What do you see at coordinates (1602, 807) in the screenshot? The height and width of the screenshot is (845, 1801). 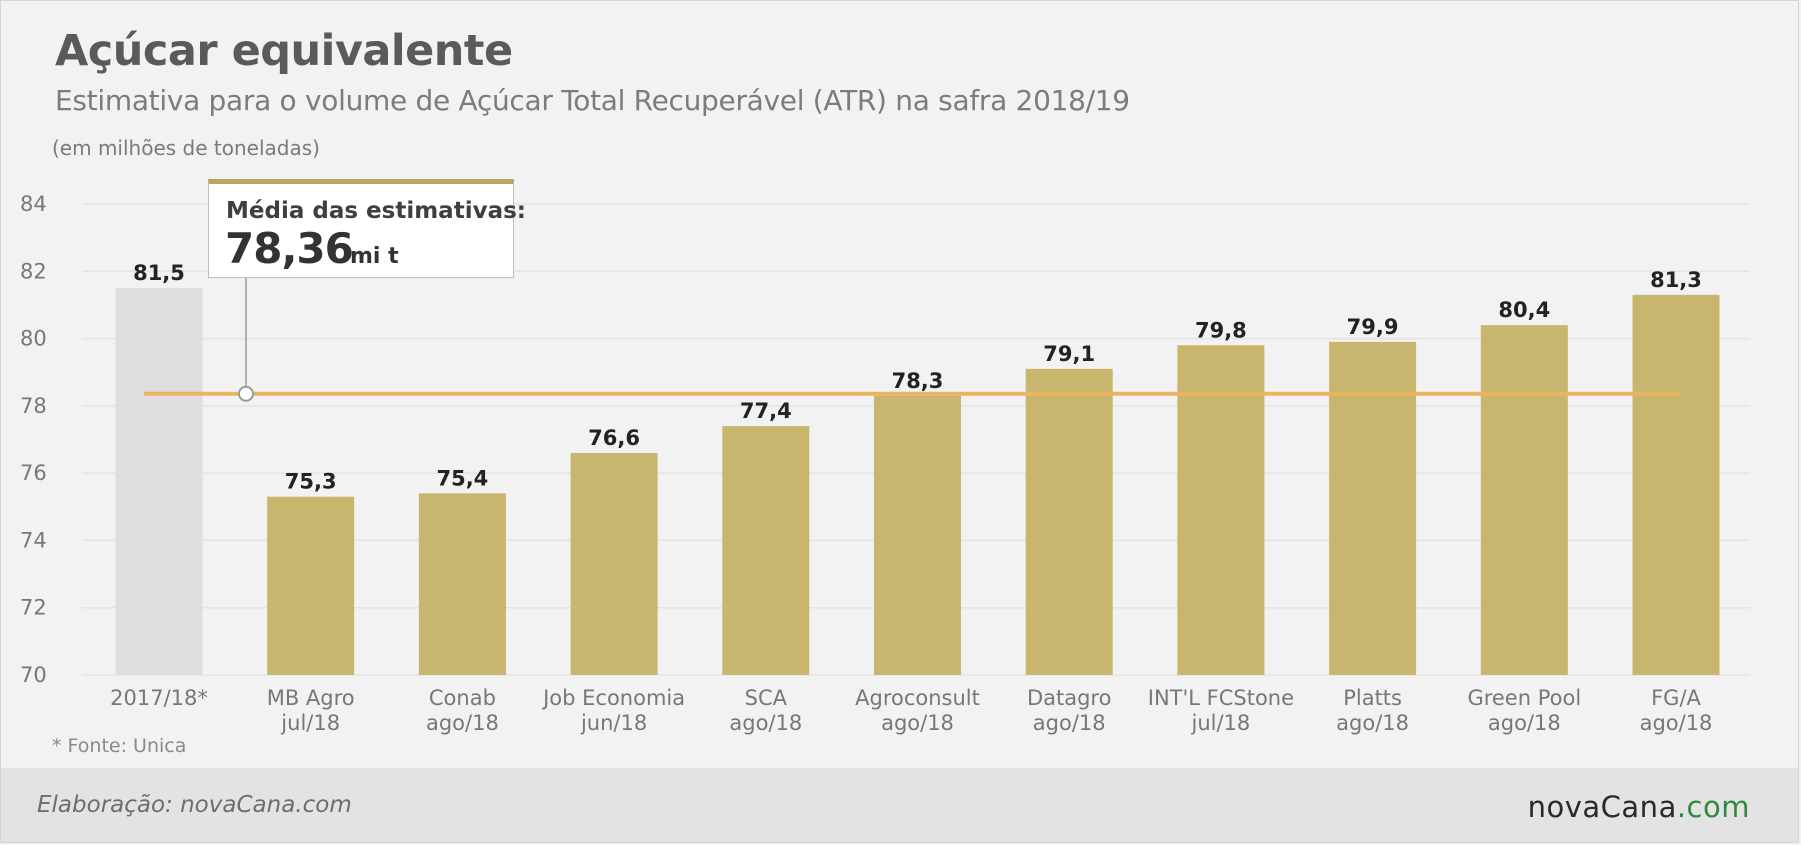 I see `logo-main: novaCana` at bounding box center [1602, 807].